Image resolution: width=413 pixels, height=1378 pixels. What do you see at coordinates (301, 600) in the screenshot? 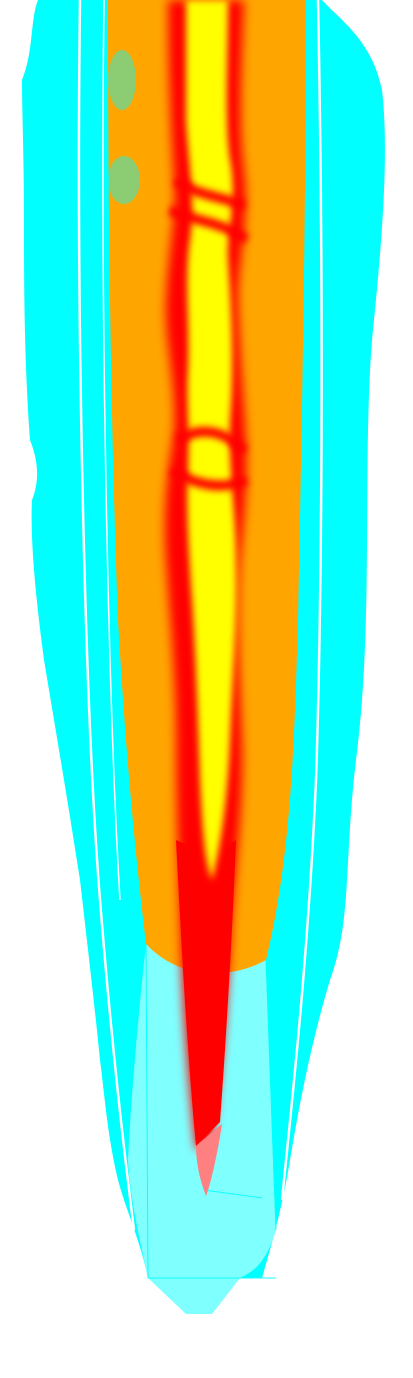
I see `boundary-line-right` at bounding box center [301, 600].